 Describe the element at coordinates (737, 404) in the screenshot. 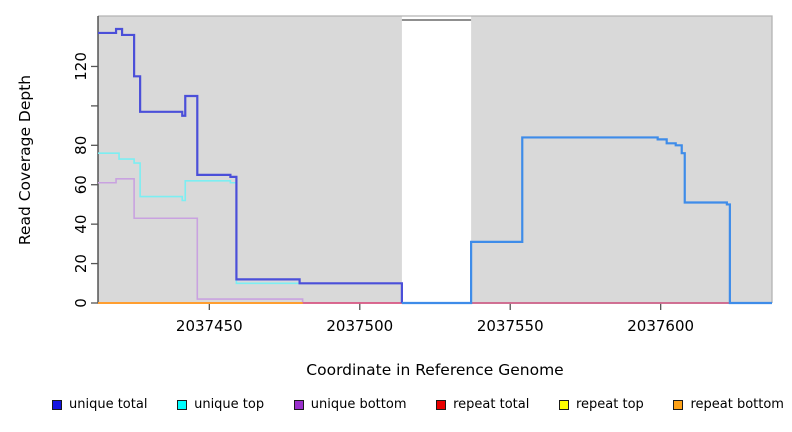

I see `legend-label: repeat bottom` at that location.